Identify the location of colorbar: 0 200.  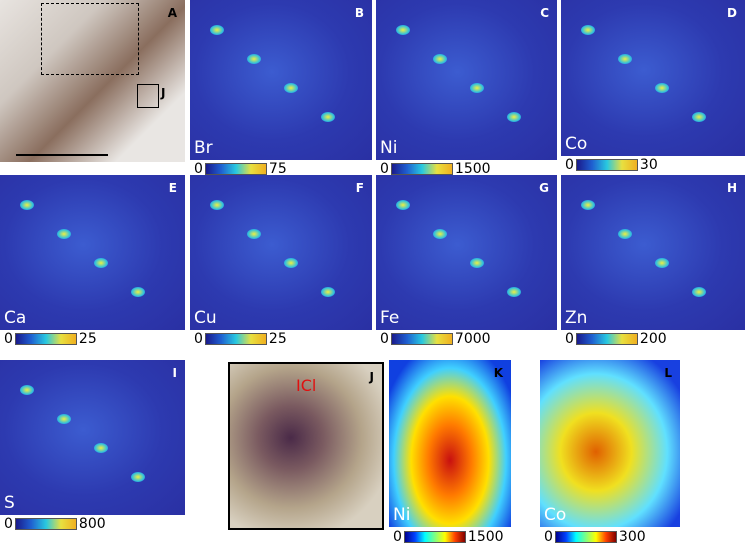
(616, 339).